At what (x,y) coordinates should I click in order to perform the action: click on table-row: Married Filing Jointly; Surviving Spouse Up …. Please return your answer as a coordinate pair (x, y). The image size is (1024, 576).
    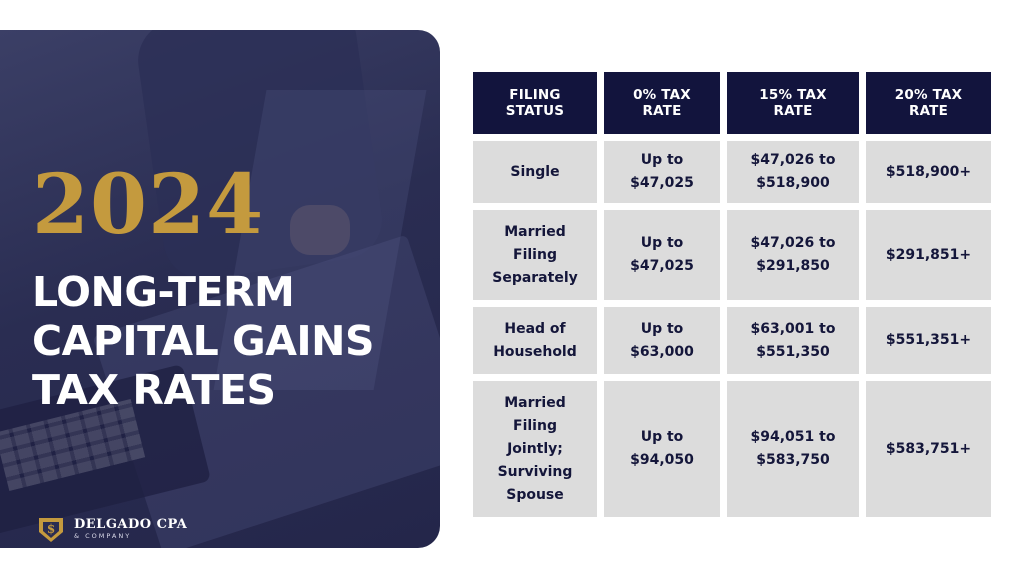
    Looking at the image, I should click on (732, 449).